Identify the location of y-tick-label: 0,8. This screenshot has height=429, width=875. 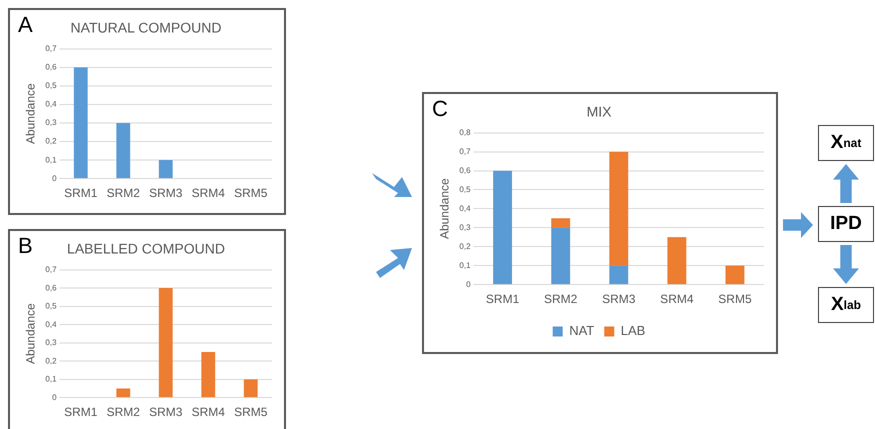
(465, 133).